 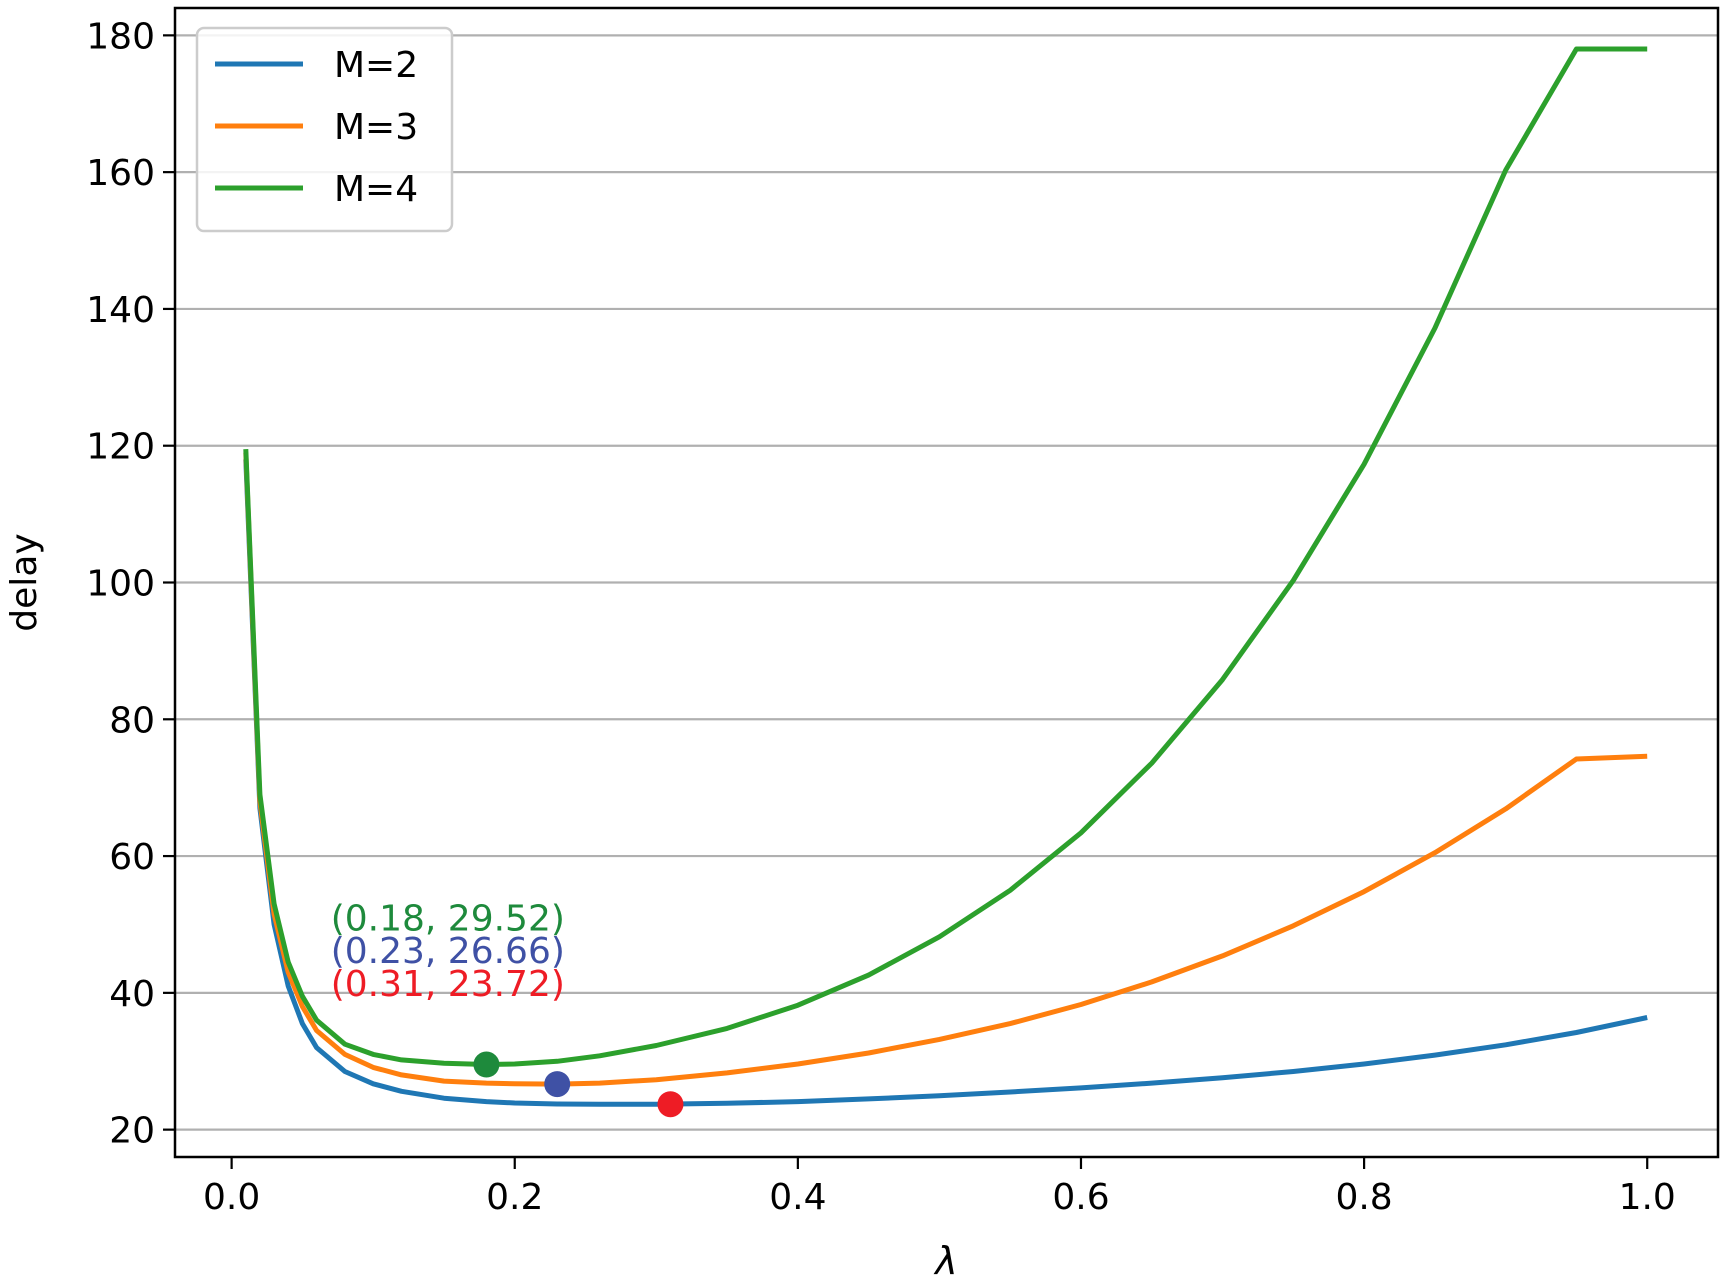 What do you see at coordinates (514, 1197) in the screenshot?
I see `x-tick-label: 0.2` at bounding box center [514, 1197].